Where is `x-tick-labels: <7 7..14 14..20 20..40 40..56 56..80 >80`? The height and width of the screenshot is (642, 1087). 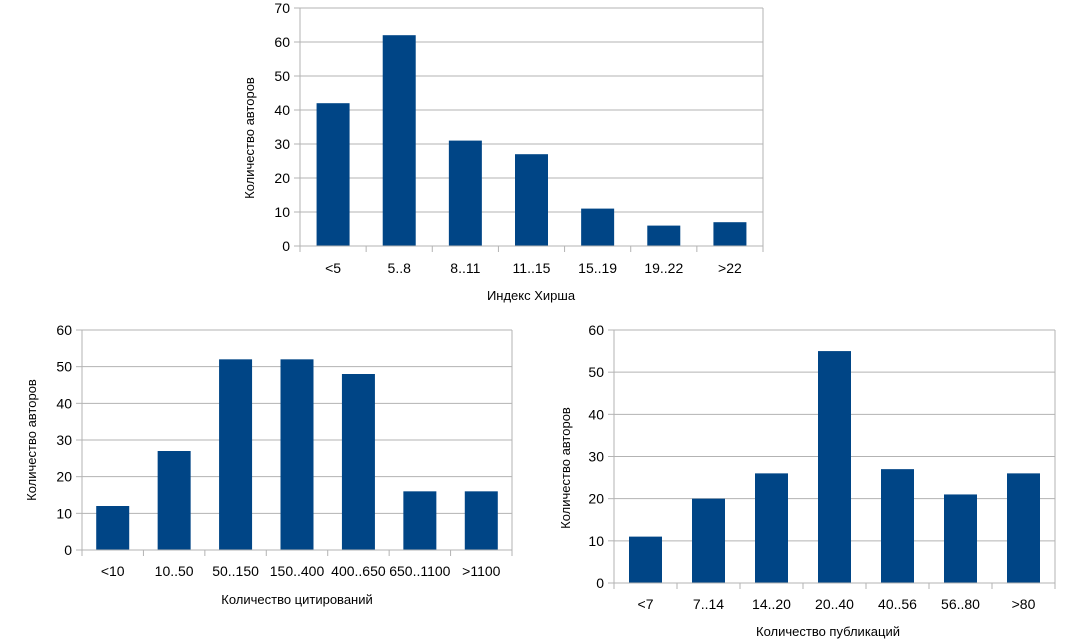
x-tick-labels: <7 7..14 14..20 20..40 40..56 56..80 >80 is located at coordinates (837, 604).